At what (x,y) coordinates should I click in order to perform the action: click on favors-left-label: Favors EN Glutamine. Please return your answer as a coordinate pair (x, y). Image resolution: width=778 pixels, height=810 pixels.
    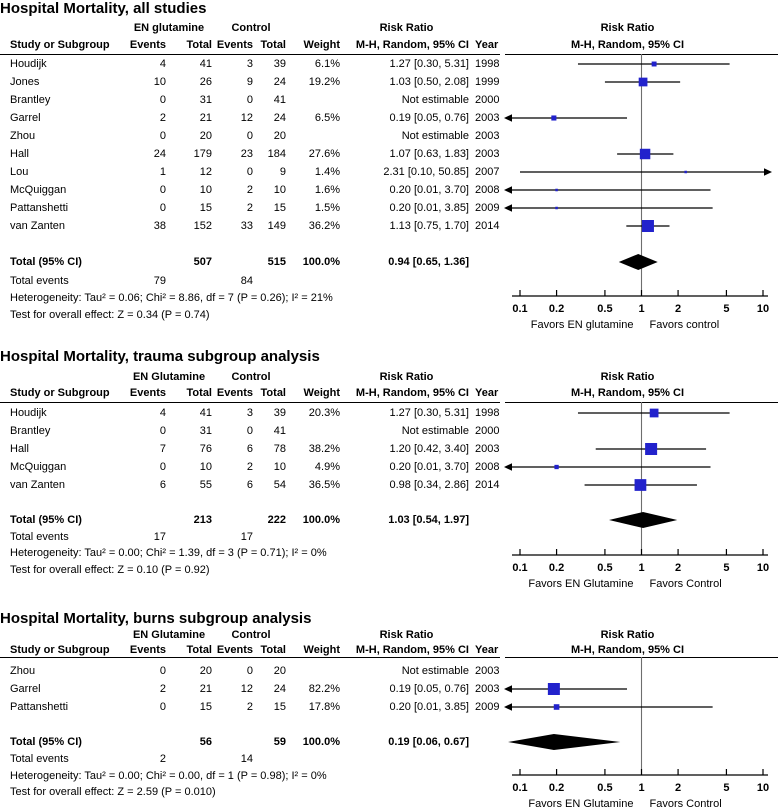
    Looking at the image, I should click on (580, 584).